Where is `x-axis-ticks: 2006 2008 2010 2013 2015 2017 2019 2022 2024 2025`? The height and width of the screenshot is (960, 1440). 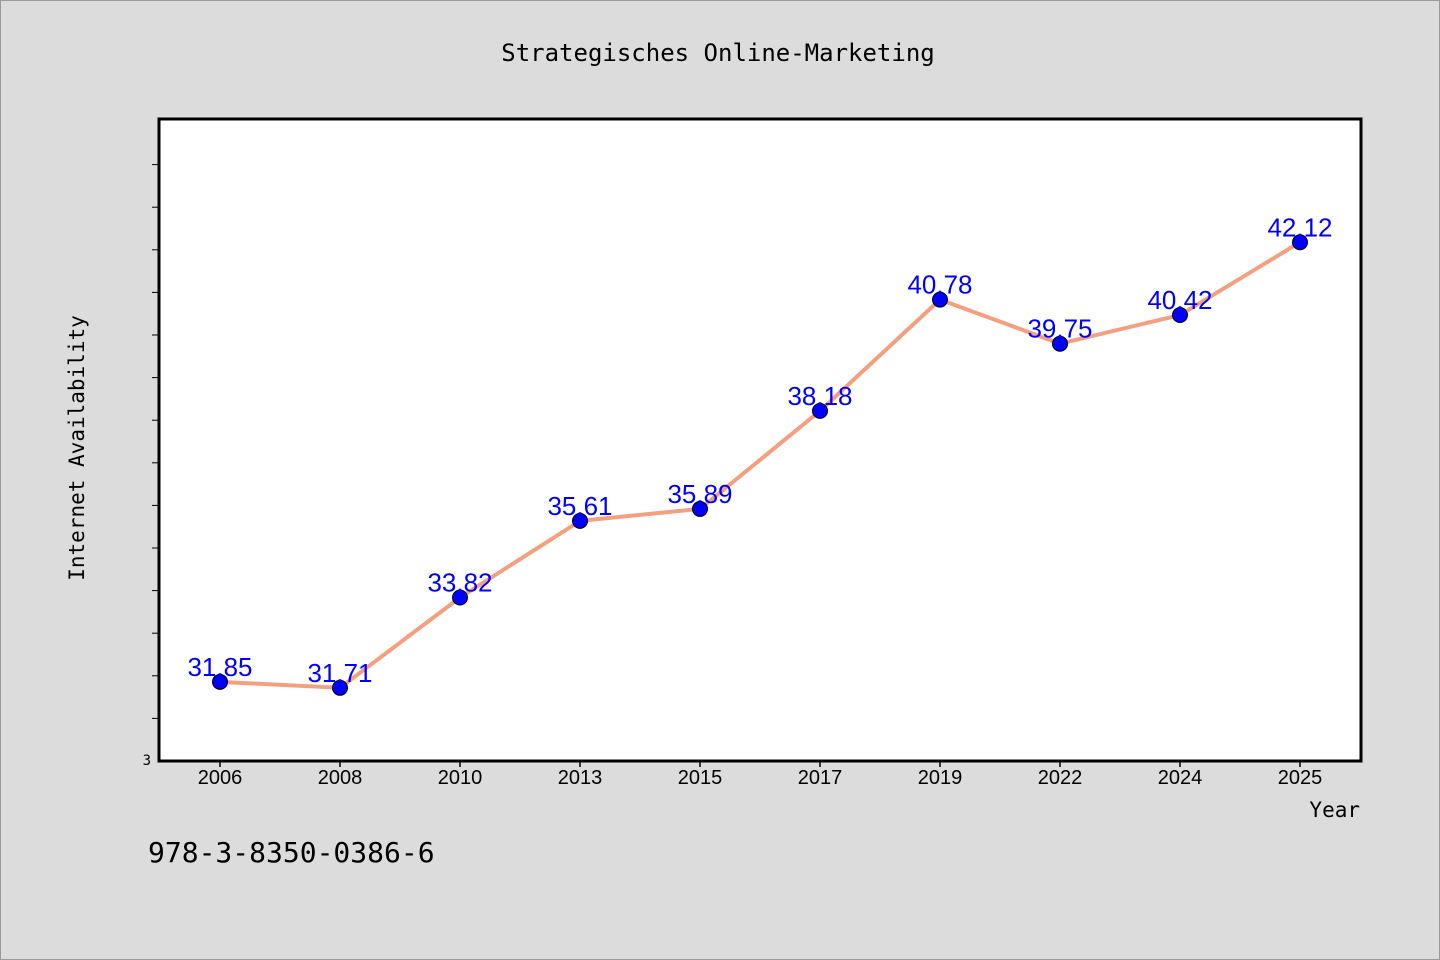 x-axis-ticks: 2006 2008 2010 2013 2015 2017 2019 2022 2024 2025 is located at coordinates (760, 775).